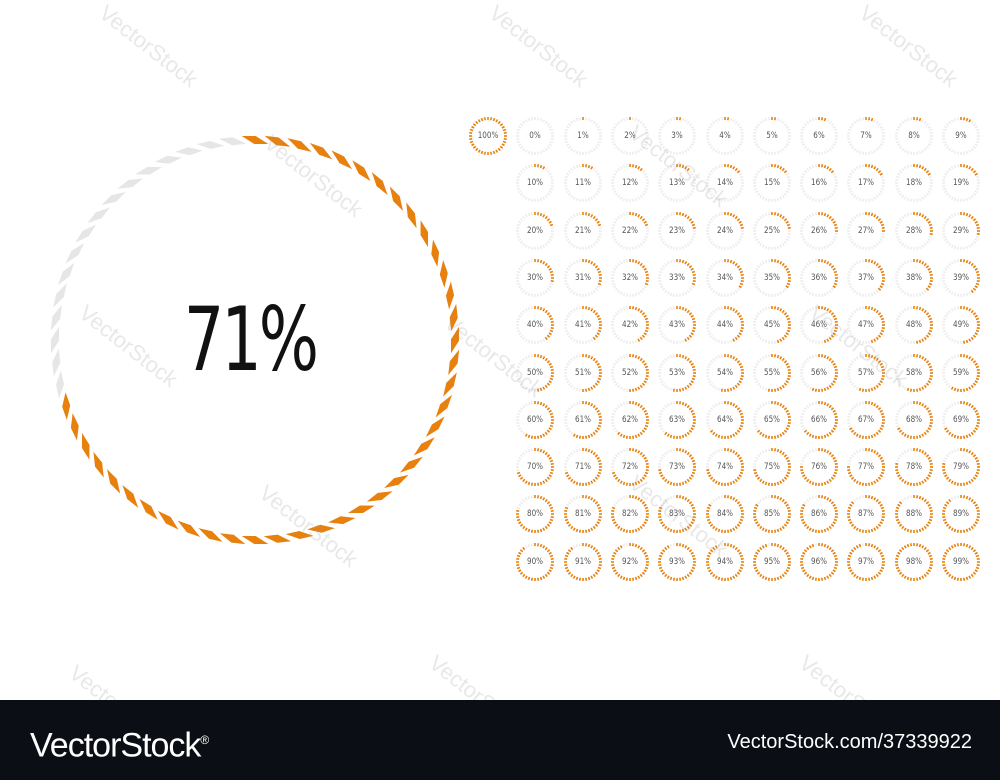 The height and width of the screenshot is (780, 1000). Describe the element at coordinates (725, 136) in the screenshot. I see `mini-percentage-ring: 4%` at that location.